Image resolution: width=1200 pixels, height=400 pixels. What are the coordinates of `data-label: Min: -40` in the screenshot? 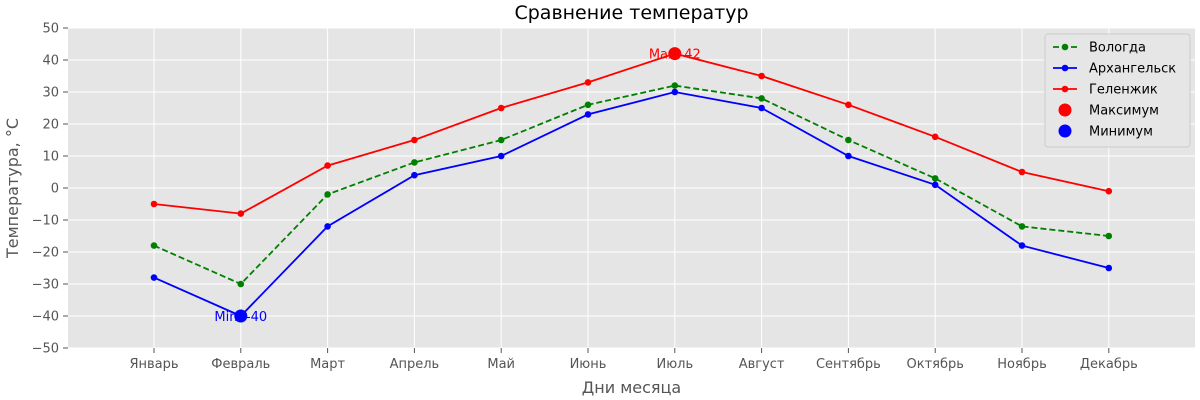 It's located at (240, 317).